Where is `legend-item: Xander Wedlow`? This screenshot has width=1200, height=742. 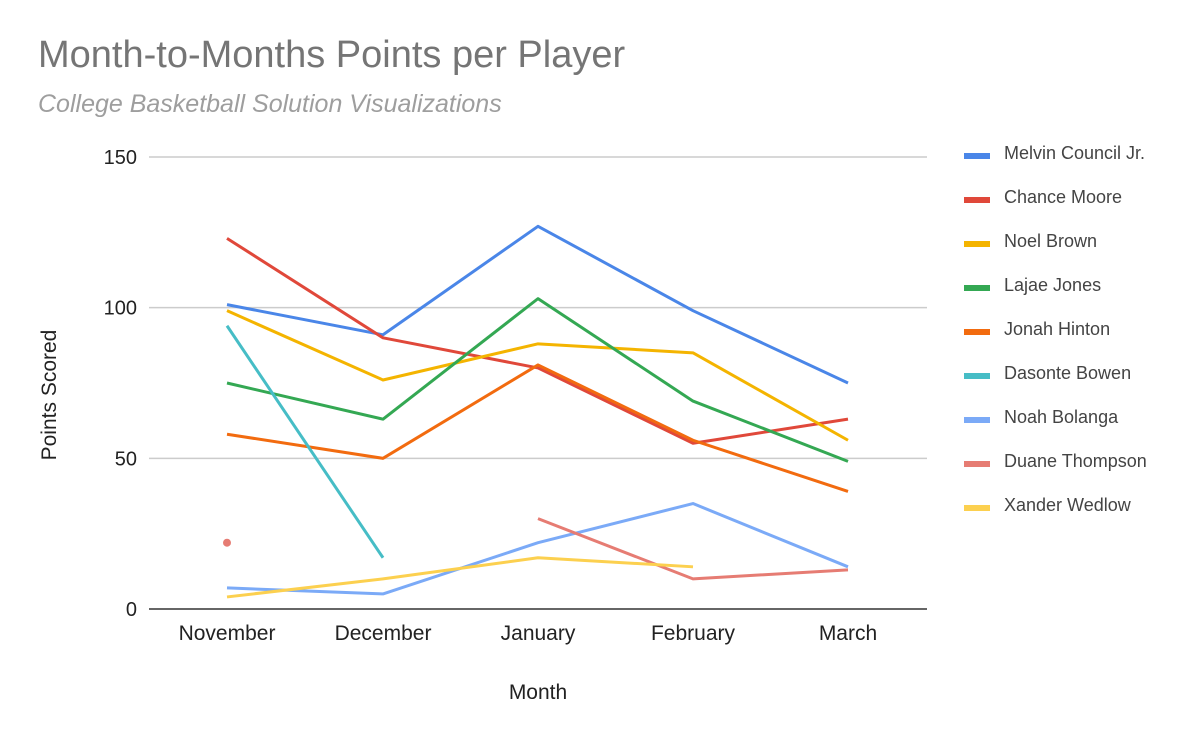
legend-item: Xander Wedlow is located at coordinates (1077, 514).